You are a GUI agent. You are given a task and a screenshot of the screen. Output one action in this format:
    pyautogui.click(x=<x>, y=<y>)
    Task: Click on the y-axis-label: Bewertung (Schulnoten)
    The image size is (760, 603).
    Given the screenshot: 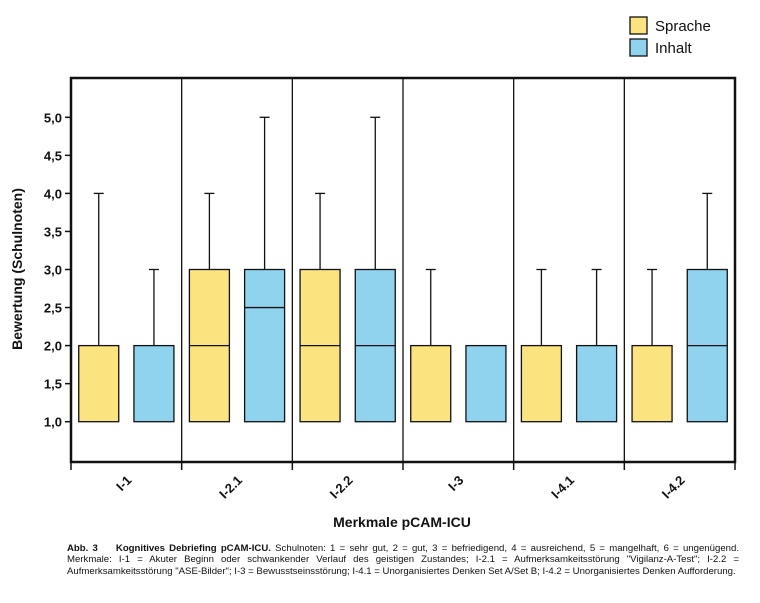 What is the action you would take?
    pyautogui.click(x=17, y=269)
    